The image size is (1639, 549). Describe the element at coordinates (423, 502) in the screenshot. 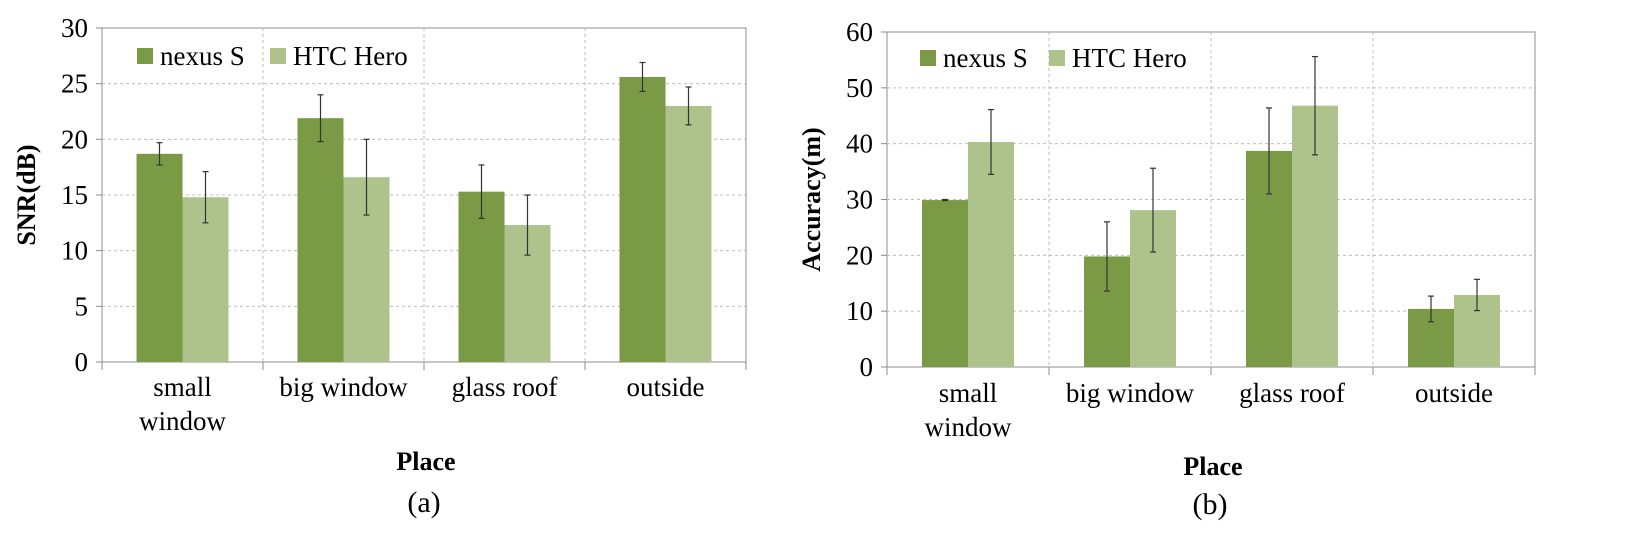

I see `figure-caption: (a)` at that location.